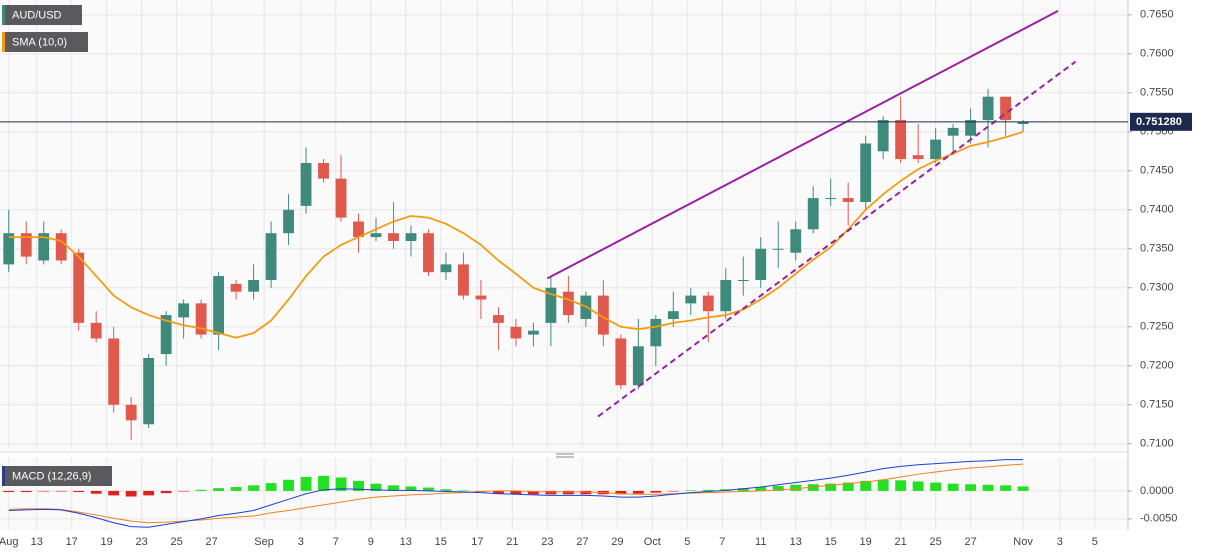  I want to click on legend-label: SMA (10,0), so click(39, 42).